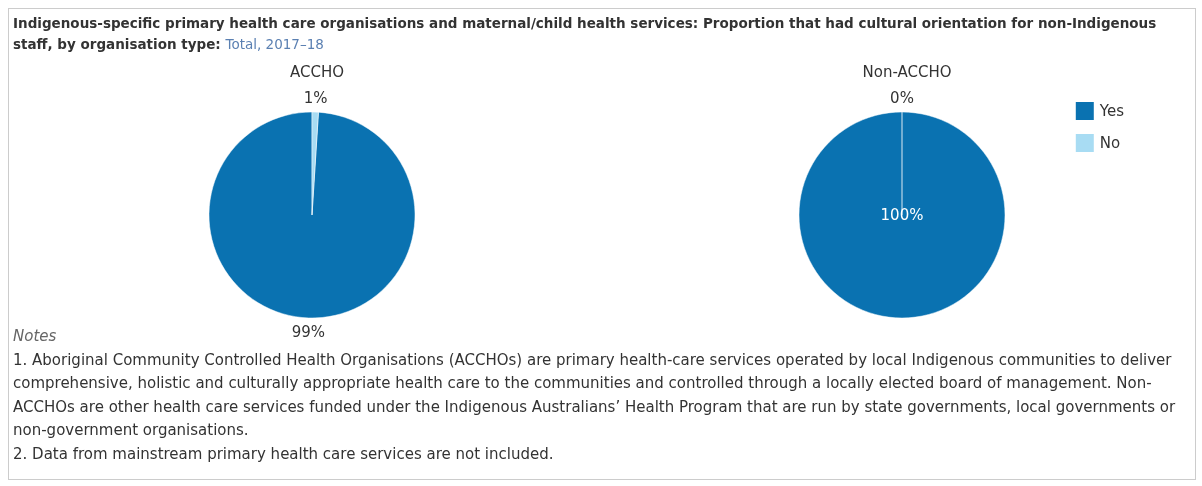  Describe the element at coordinates (284, 454) in the screenshot. I see `text: 2. Data from mainstream primary health care services are not included.` at that location.